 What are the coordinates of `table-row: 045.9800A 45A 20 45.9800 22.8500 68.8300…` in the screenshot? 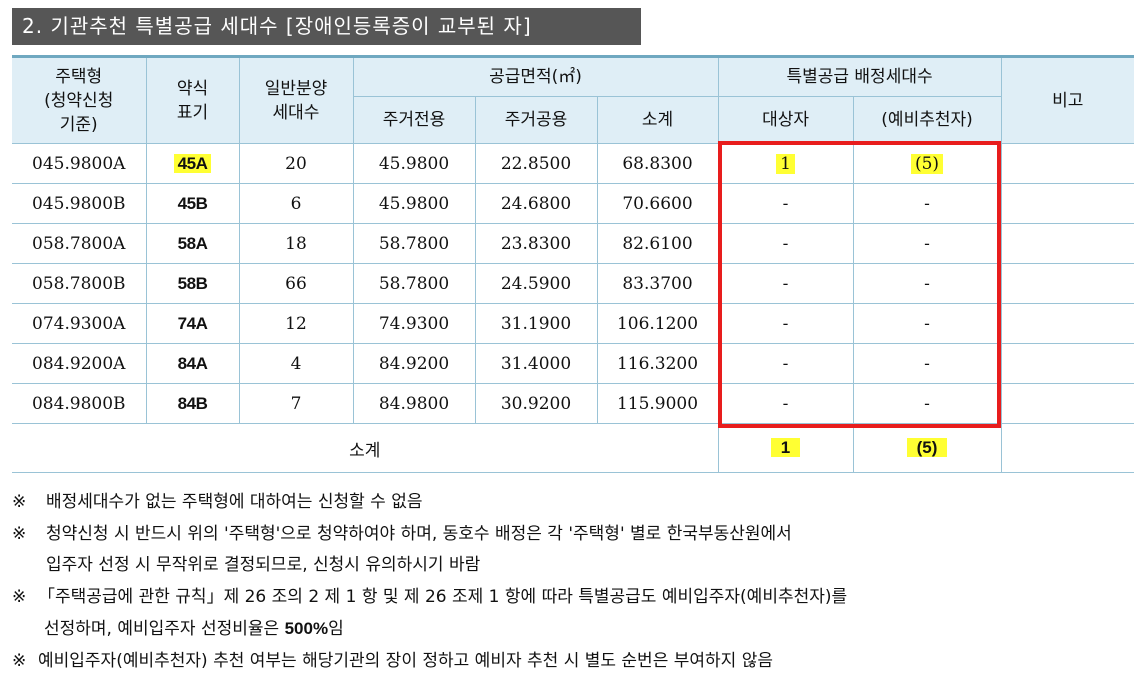 It's located at (573, 163).